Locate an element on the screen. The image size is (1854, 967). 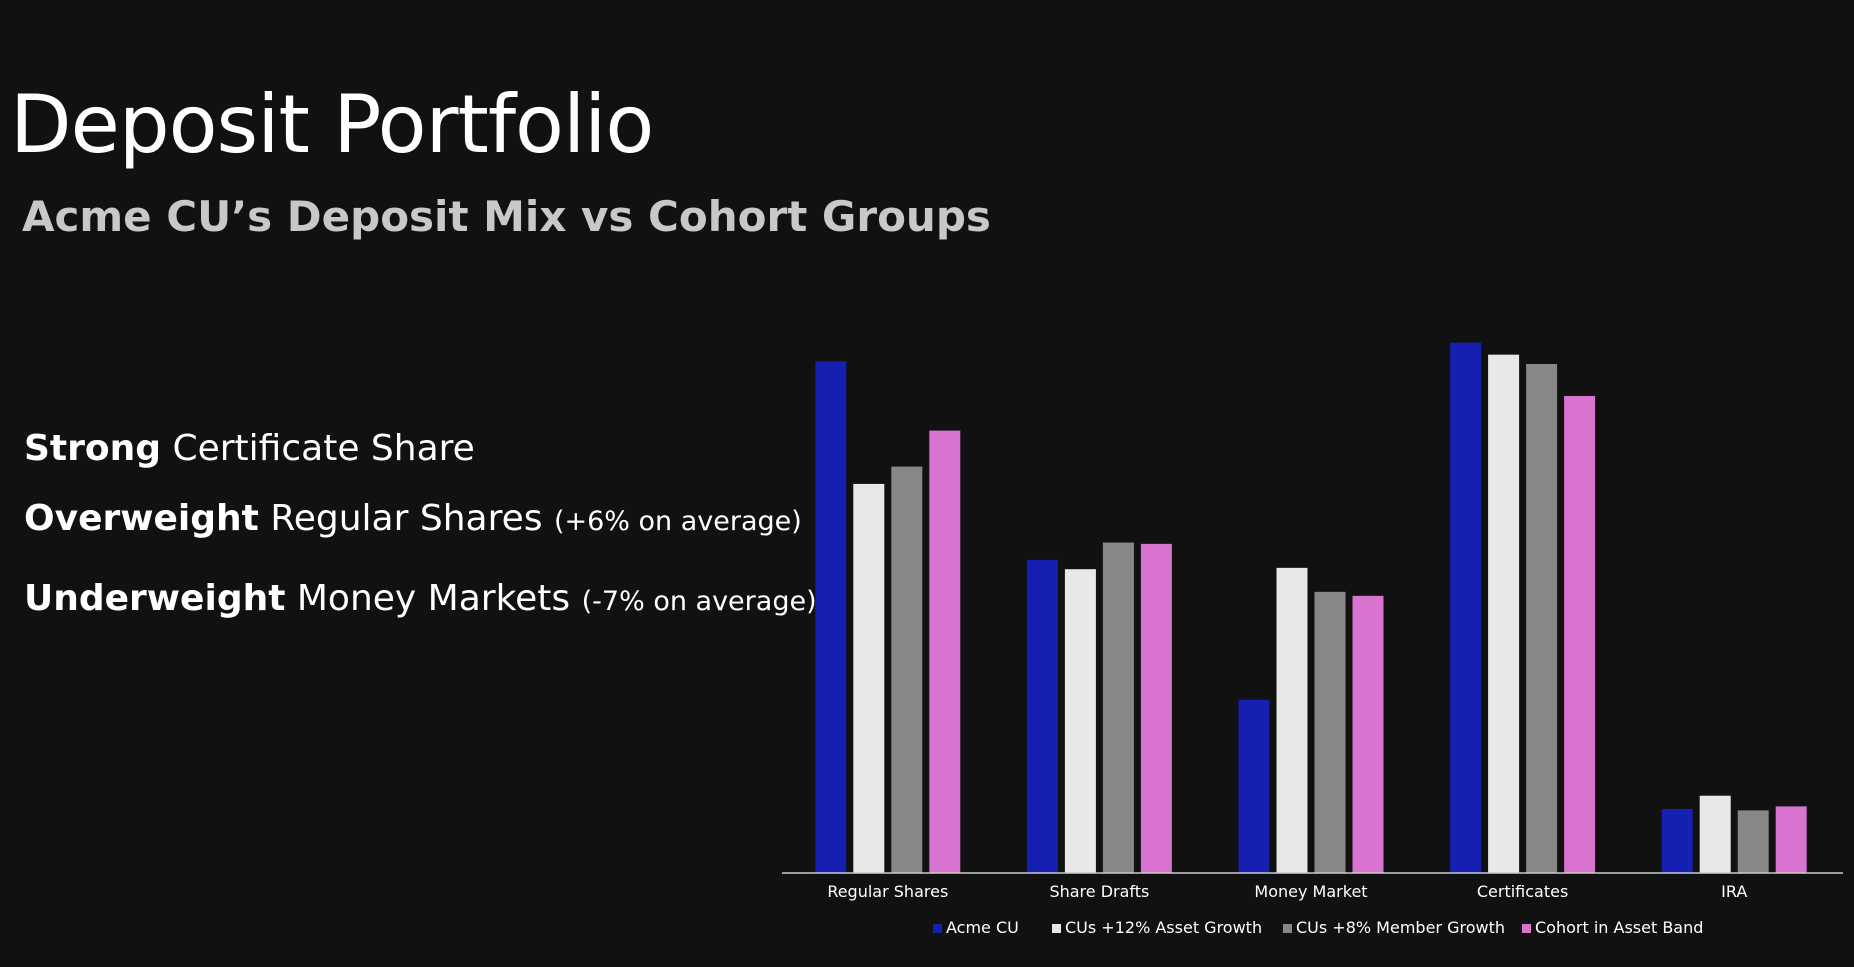
x-tick-label: IRA is located at coordinates (1734, 891).